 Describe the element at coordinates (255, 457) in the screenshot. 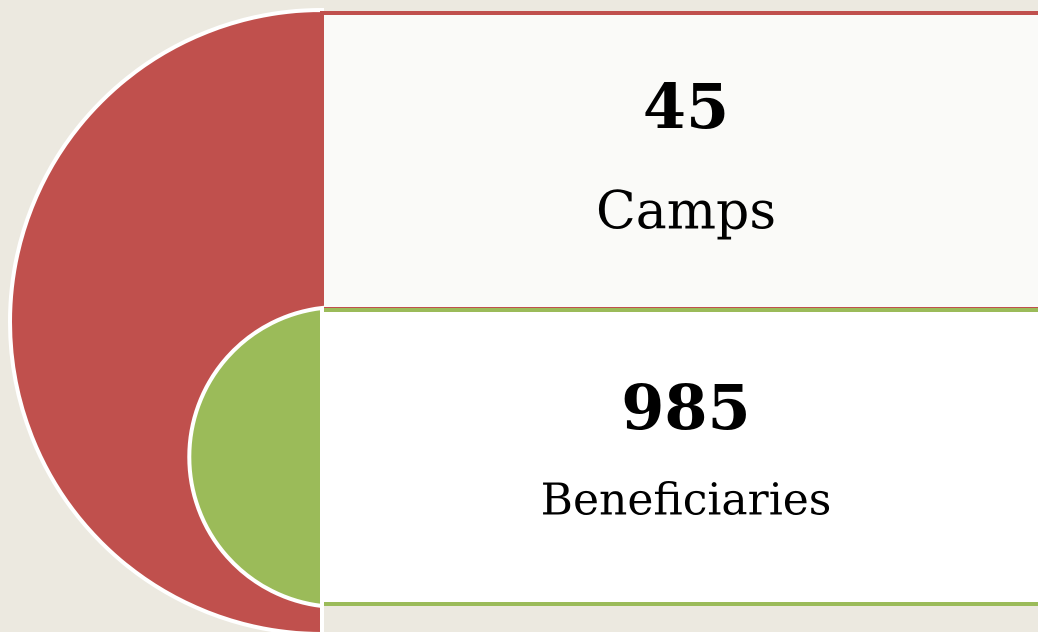

I see `green-half-circle` at that location.